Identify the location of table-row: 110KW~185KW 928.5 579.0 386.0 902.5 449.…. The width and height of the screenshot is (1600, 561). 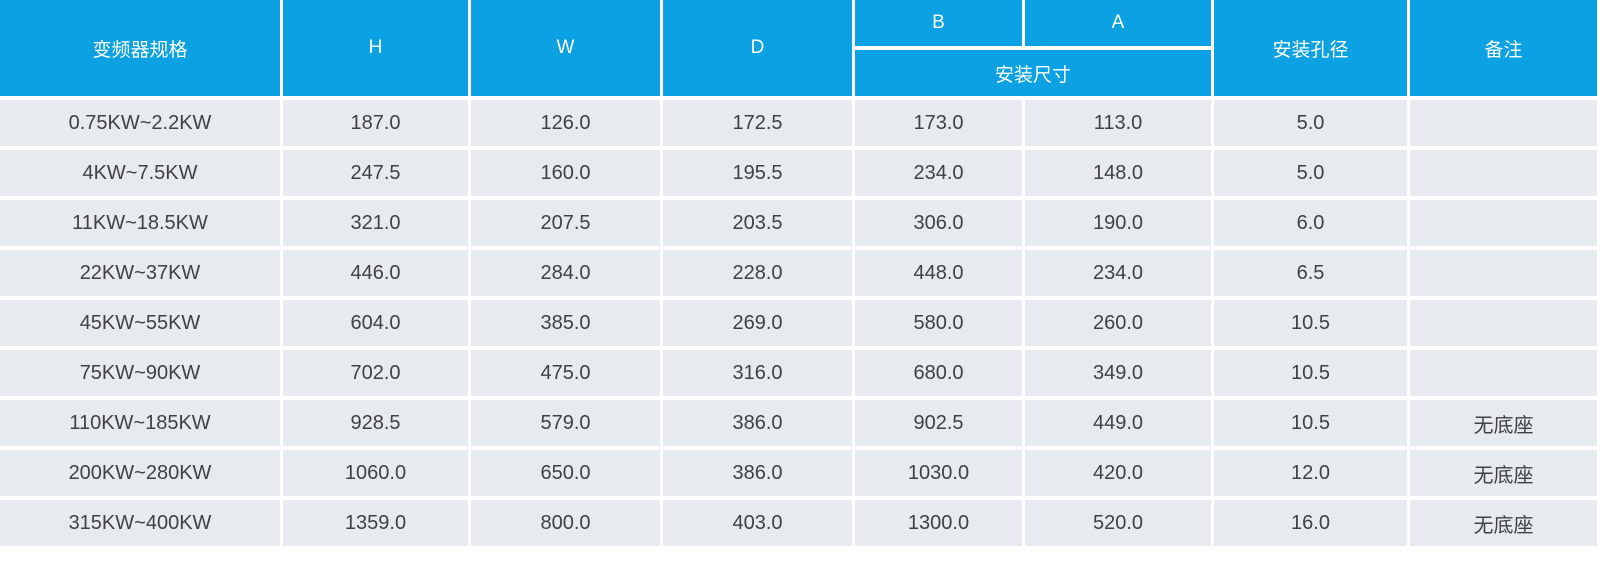
(798, 423).